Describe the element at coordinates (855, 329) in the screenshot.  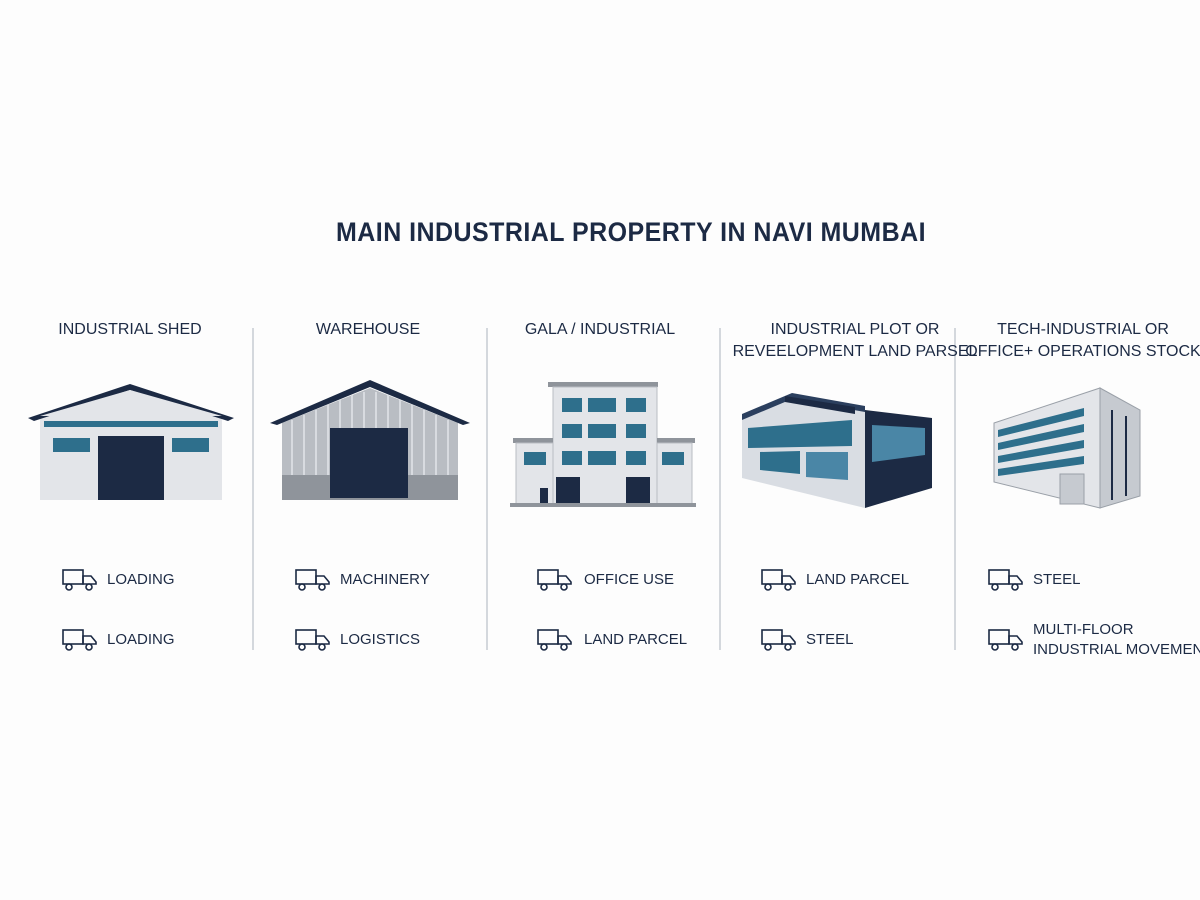
I see `column-title: INDUSTRIAL PLOT OR` at that location.